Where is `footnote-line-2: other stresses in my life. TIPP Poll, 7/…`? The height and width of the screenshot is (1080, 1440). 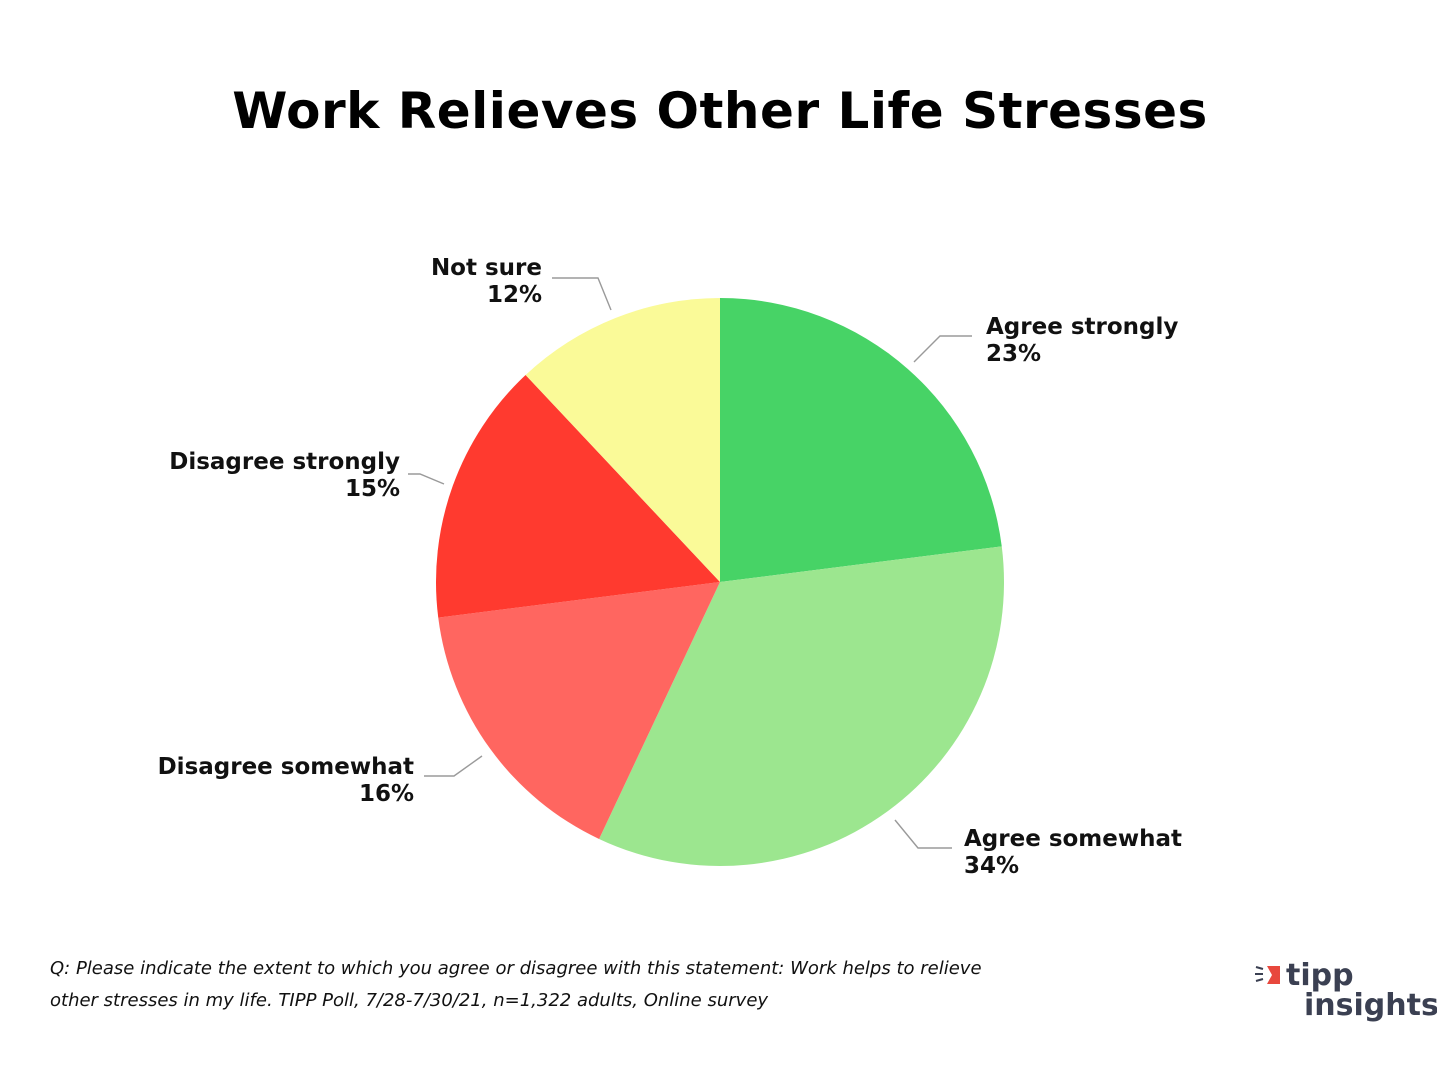
footnote-line-2: other stresses in my life. TIPP Poll, 7/… is located at coordinates (409, 1000).